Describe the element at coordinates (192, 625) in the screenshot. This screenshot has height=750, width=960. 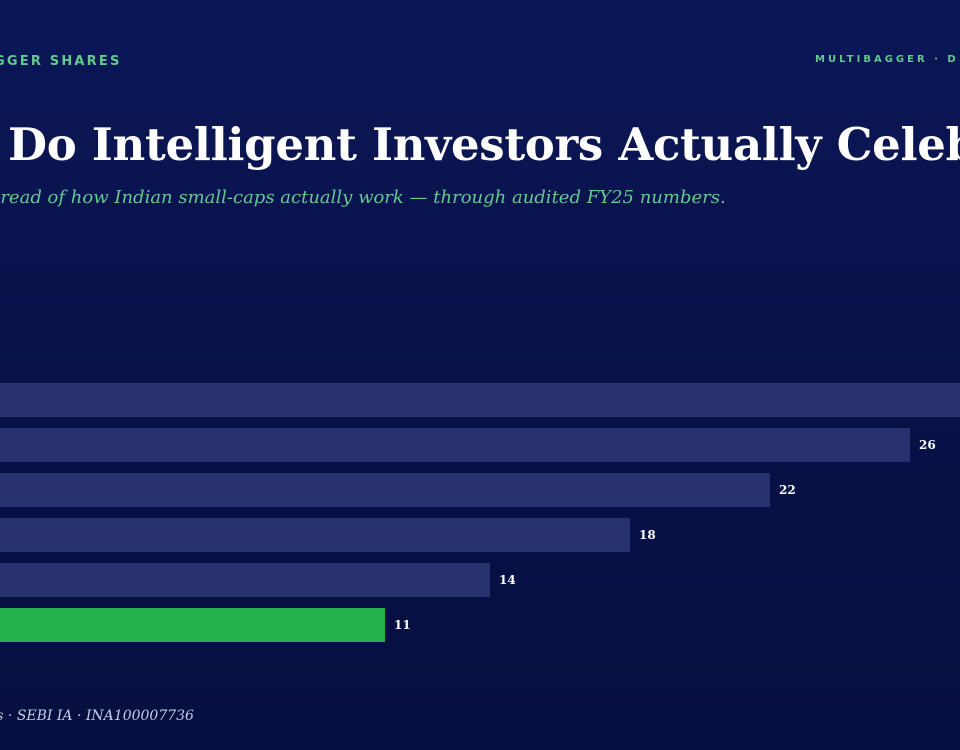
I see `bar-highlighted` at that location.